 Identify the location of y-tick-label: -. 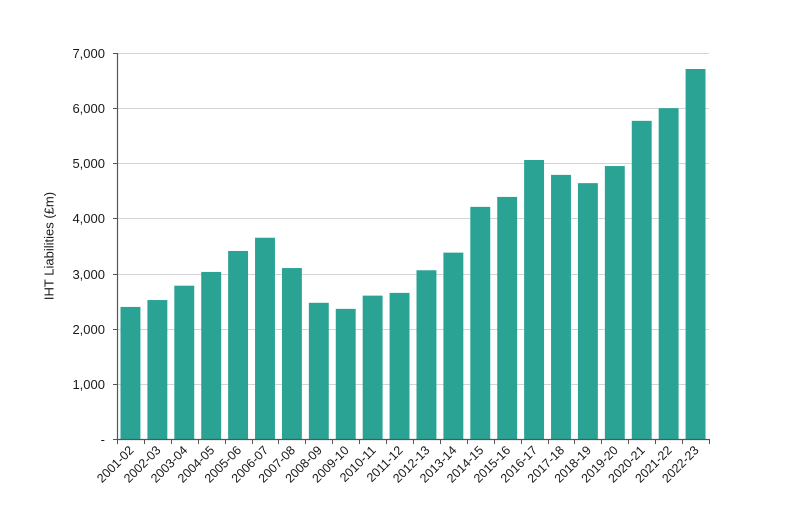
(103, 439).